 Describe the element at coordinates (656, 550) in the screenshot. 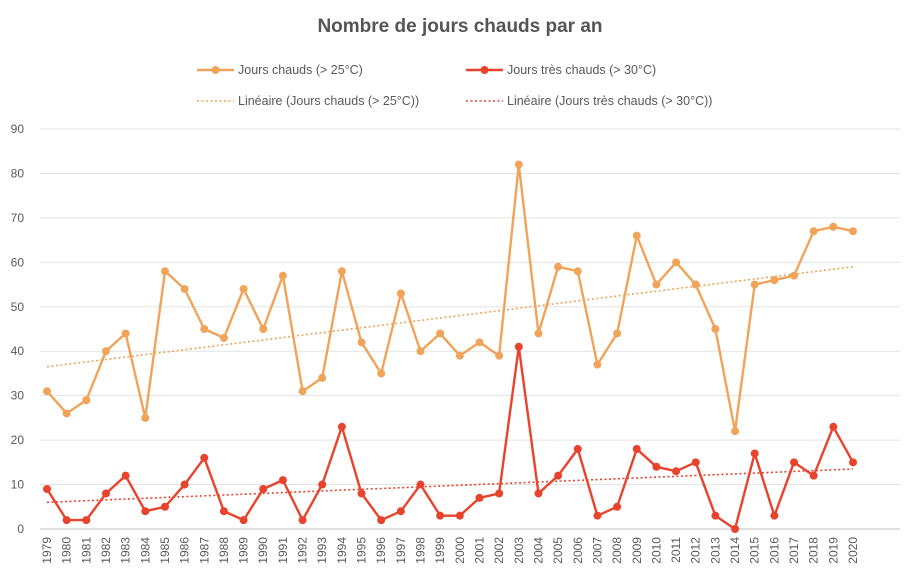

I see `x-tick-label: 2010` at that location.